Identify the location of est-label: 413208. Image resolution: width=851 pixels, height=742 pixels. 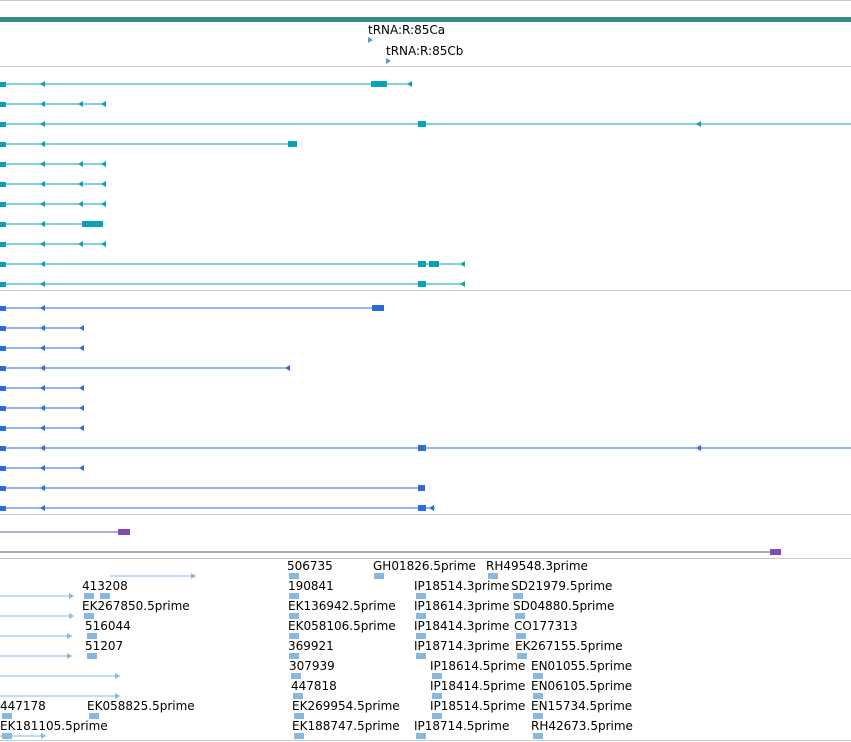
(105, 586).